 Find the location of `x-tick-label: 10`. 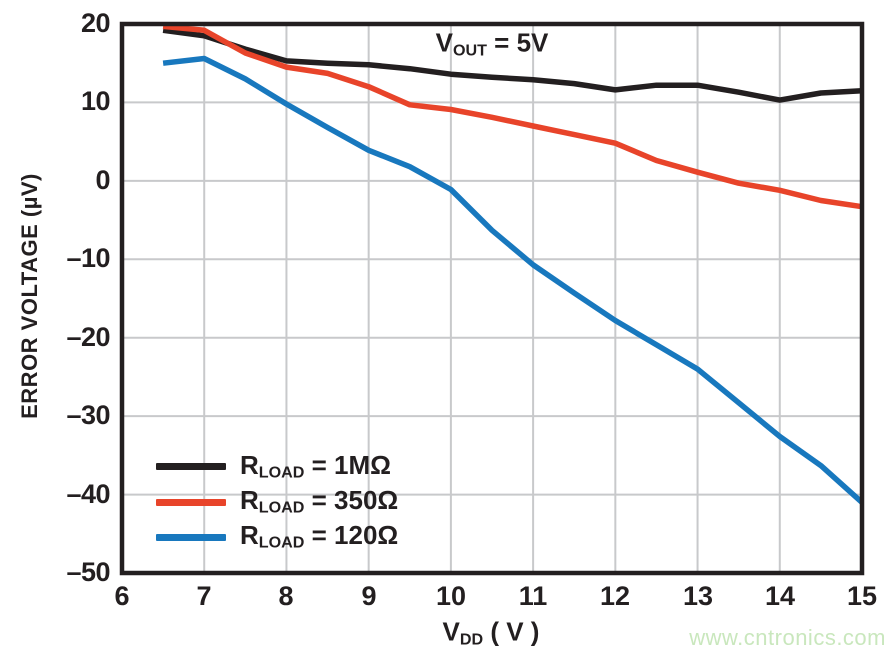

x-tick-label: 10 is located at coordinates (451, 596).